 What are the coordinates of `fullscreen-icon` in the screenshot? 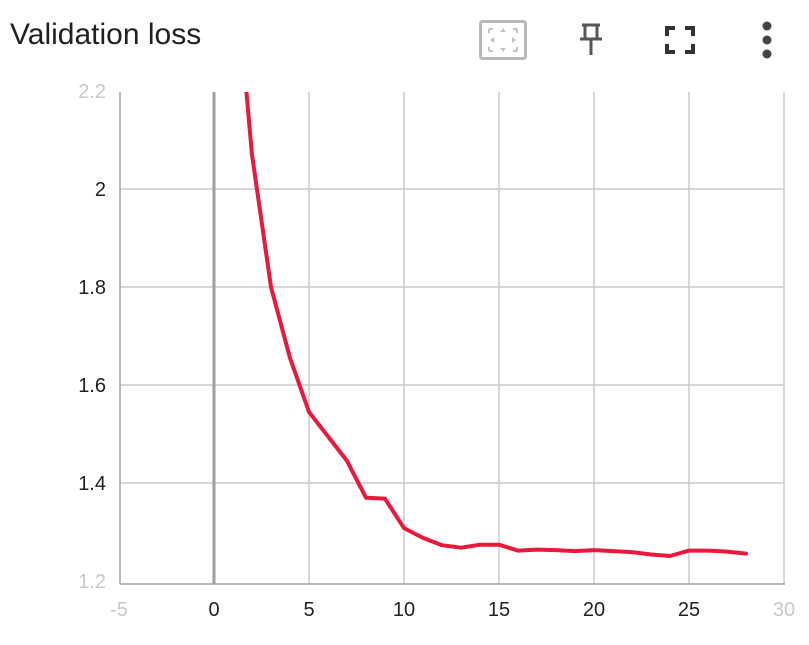 It's located at (680, 40).